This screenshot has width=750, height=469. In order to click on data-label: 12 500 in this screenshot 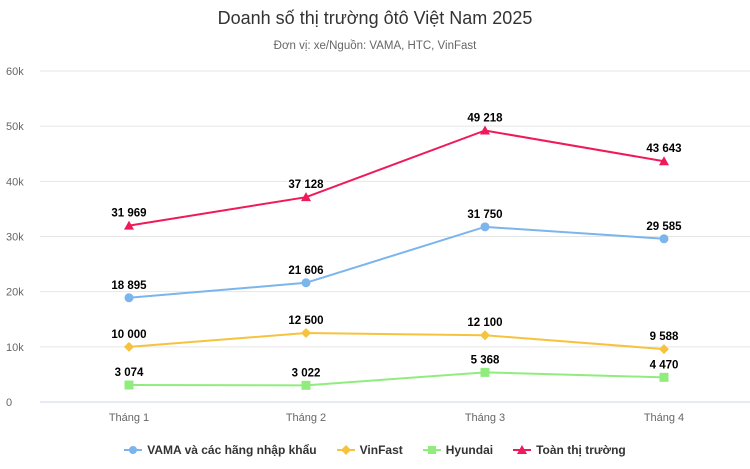, I will do `click(305, 321)`.